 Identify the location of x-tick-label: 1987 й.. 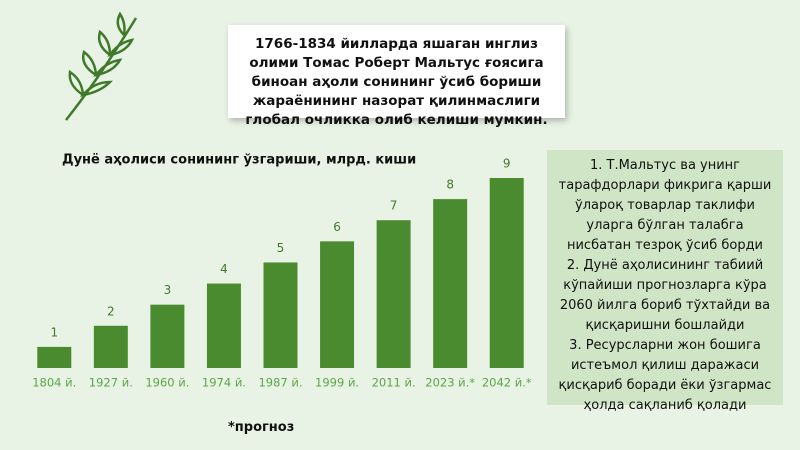
(280, 383).